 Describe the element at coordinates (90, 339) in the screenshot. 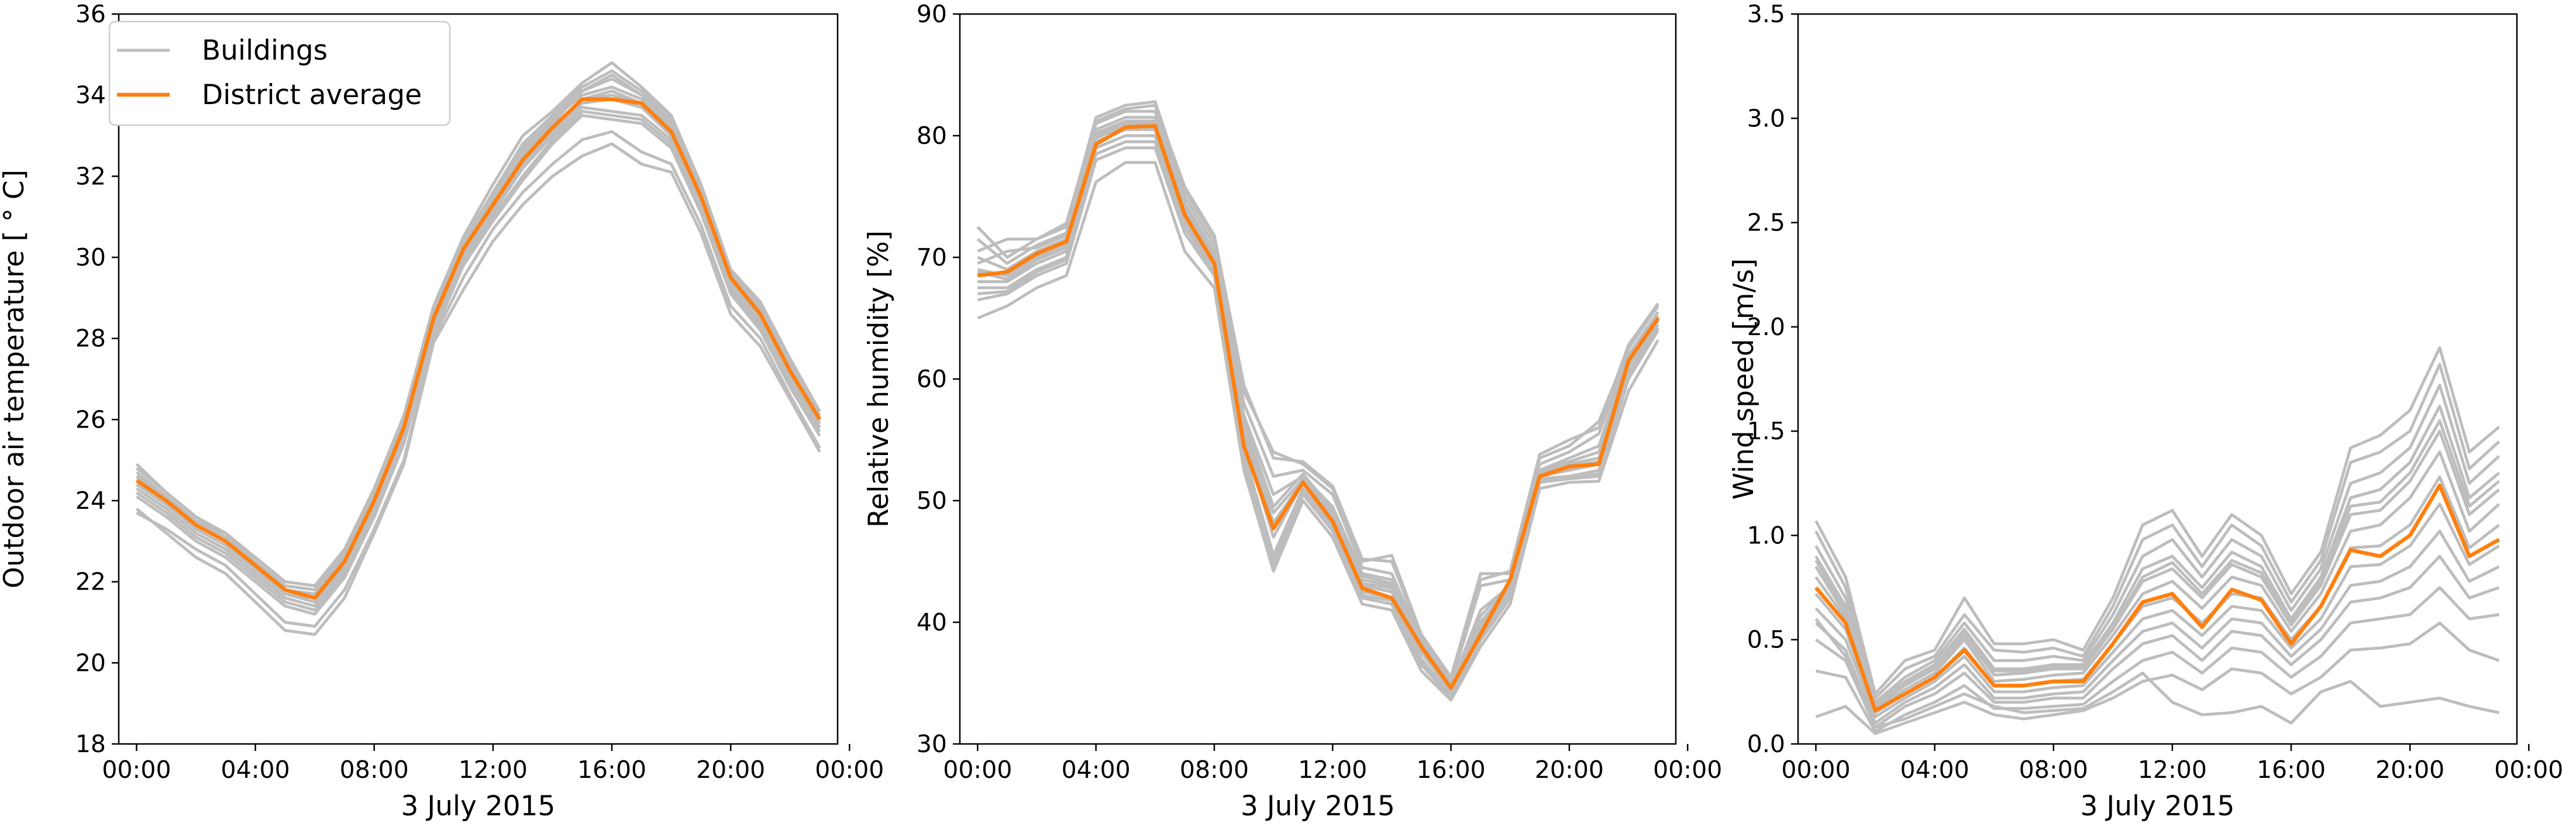

I see `y-tick-label: 28` at that location.